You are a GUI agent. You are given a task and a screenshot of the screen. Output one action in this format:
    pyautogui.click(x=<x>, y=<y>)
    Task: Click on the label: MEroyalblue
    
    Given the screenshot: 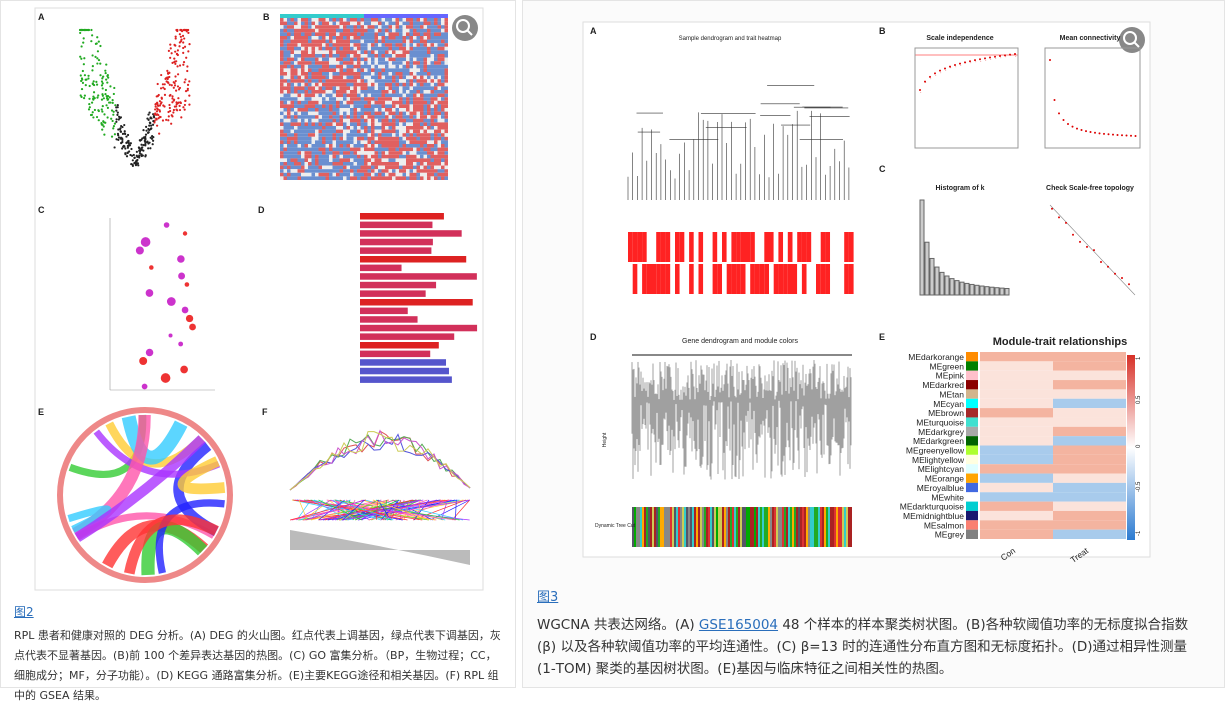 What is the action you would take?
    pyautogui.click(x=941, y=488)
    